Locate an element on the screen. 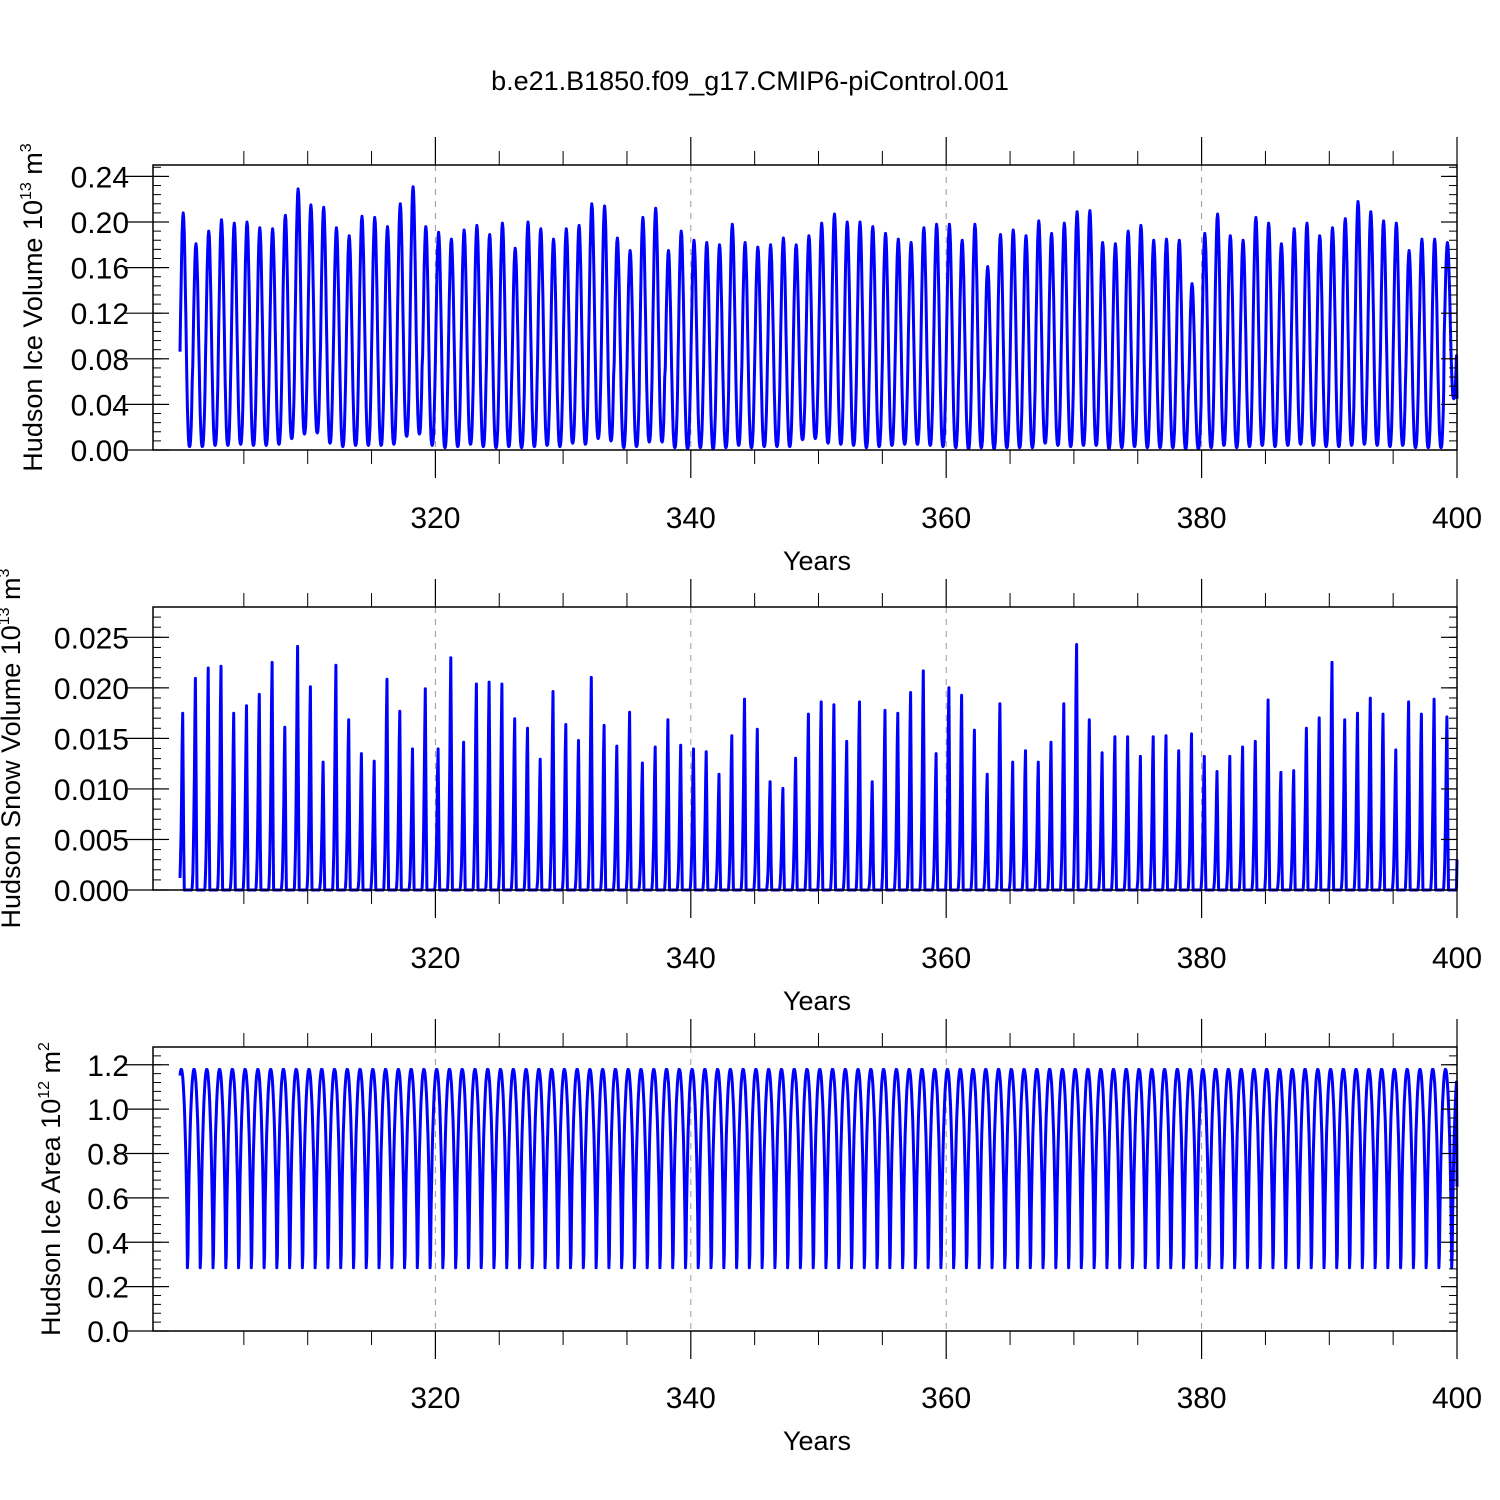 Image resolution: width=1500 pixels, height=1500 pixels. y-tick-label: 0.8 is located at coordinates (108, 1155).